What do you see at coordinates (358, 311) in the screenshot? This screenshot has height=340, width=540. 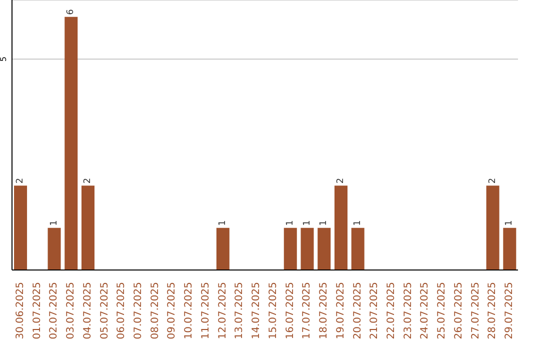 I see `x-tick-label: 20.07.2025` at bounding box center [358, 311].